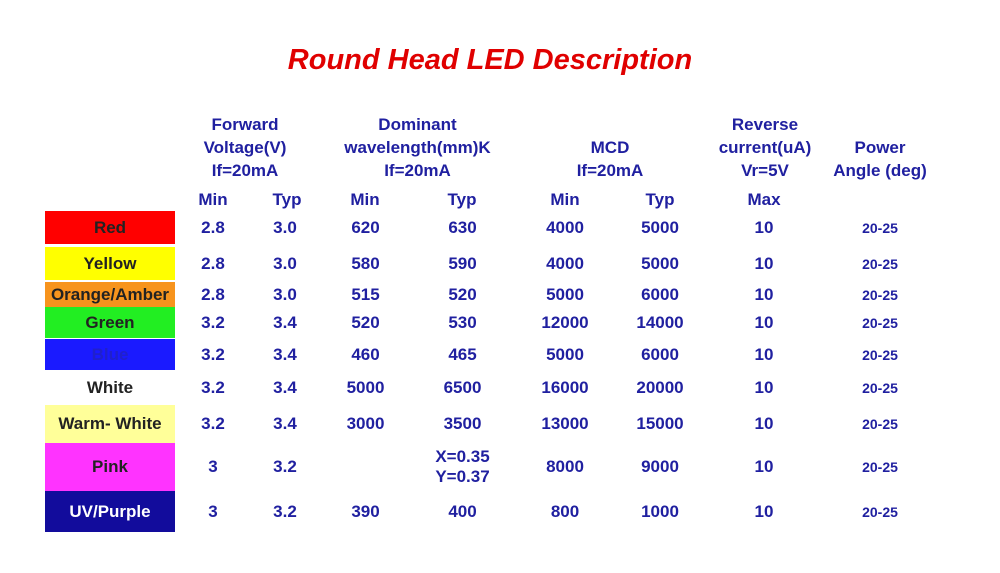  What do you see at coordinates (500, 227) in the screenshot?
I see `table-row: Red 2.8 3.0 620 630 4000 5000 10 20-25` at bounding box center [500, 227].